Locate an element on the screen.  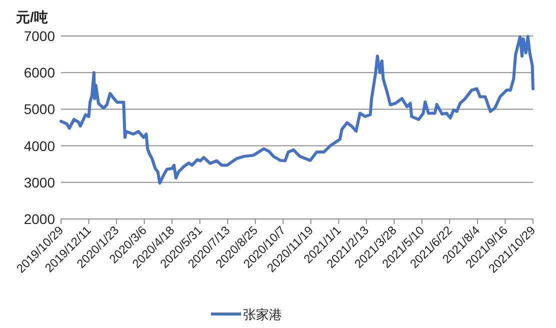
y-tick-label: 2000 is located at coordinates (40, 219).